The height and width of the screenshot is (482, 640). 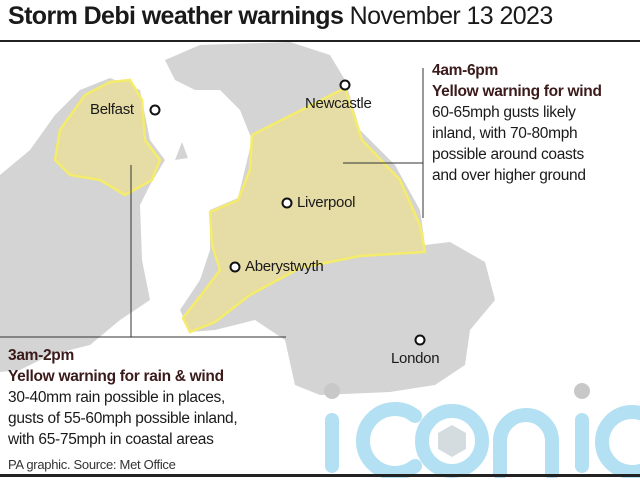 I want to click on city-label-aberystwyth: Aberystwyth, so click(x=284, y=266).